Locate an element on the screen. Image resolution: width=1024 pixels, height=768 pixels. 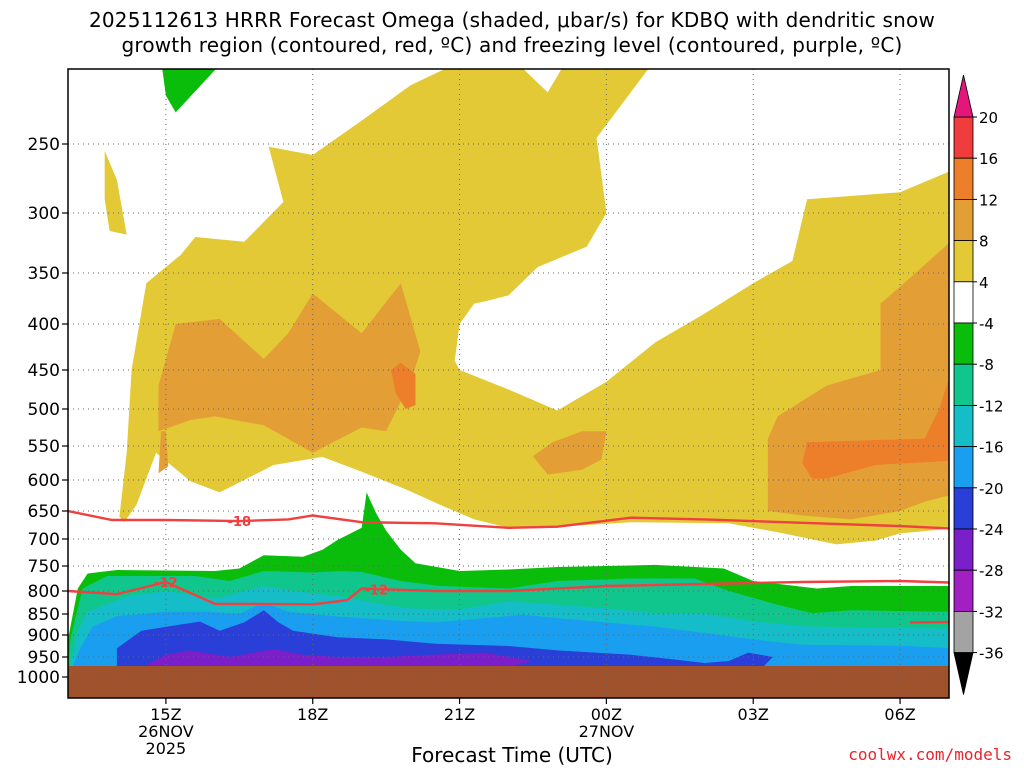
y-tick-label: 550 is located at coordinates (44, 447).